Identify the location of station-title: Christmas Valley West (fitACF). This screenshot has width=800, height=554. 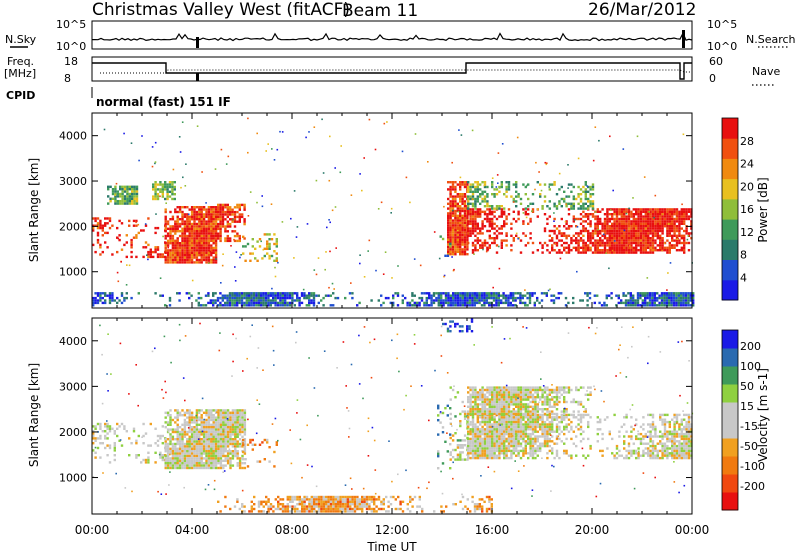
(221, 10).